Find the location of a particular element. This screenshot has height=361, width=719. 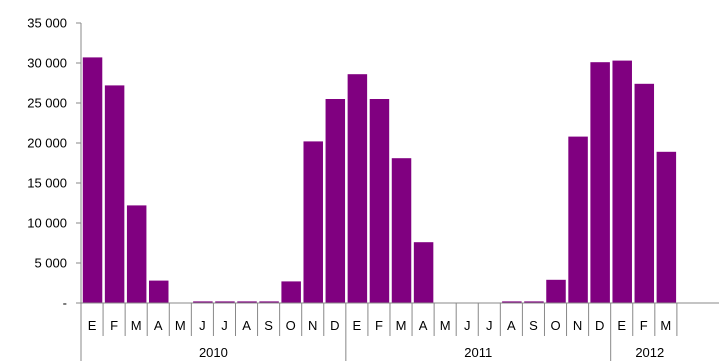

year-label: 2010 is located at coordinates (213, 352).